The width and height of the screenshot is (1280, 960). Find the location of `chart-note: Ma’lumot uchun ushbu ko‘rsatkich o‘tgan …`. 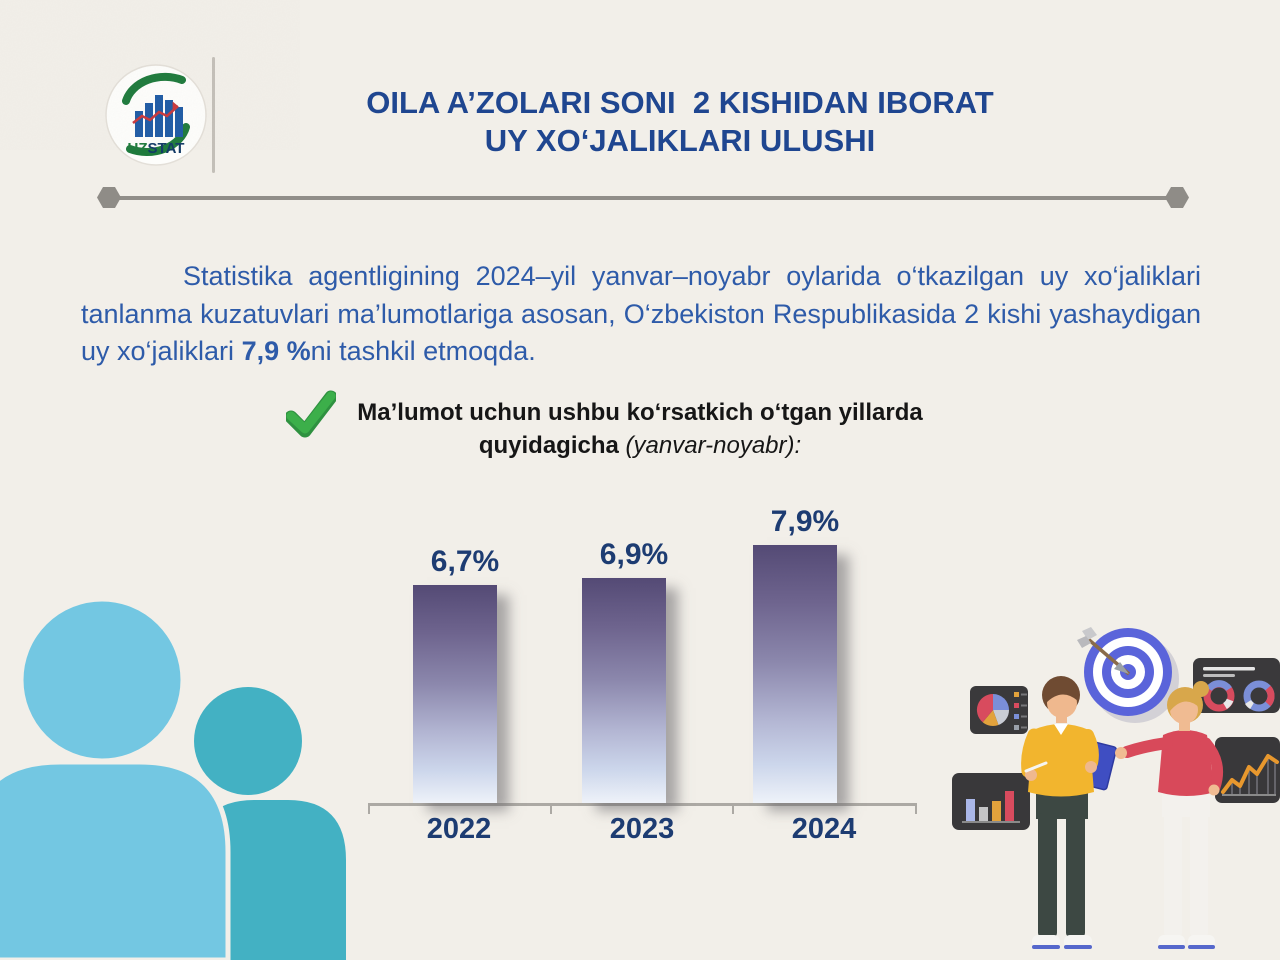

chart-note: Ma’lumot uchun ushbu ko‘rsatkich o‘tgan … is located at coordinates (640, 429).